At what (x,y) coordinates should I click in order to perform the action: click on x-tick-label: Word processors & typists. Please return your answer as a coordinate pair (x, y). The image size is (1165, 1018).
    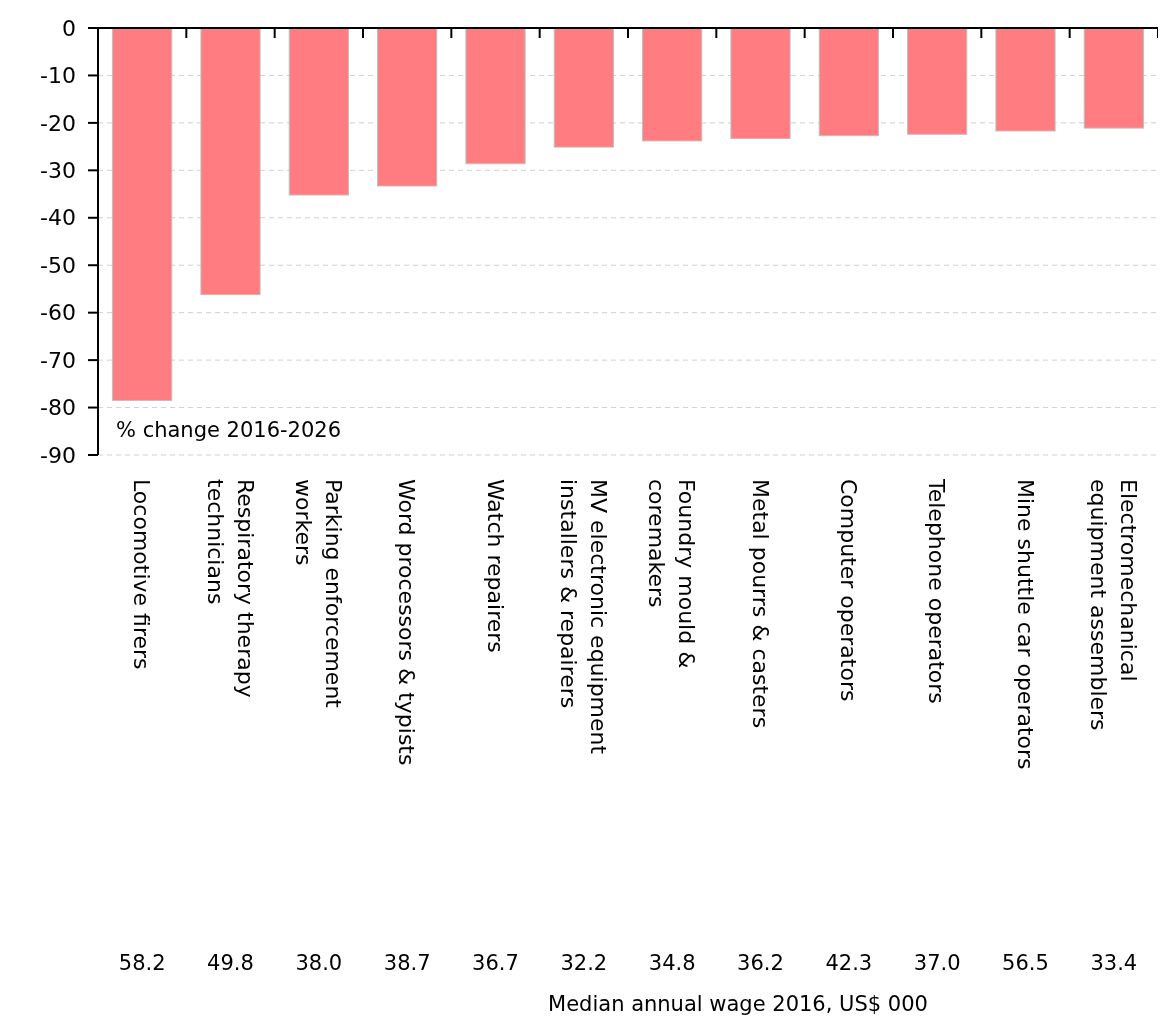
    Looking at the image, I should click on (407, 622).